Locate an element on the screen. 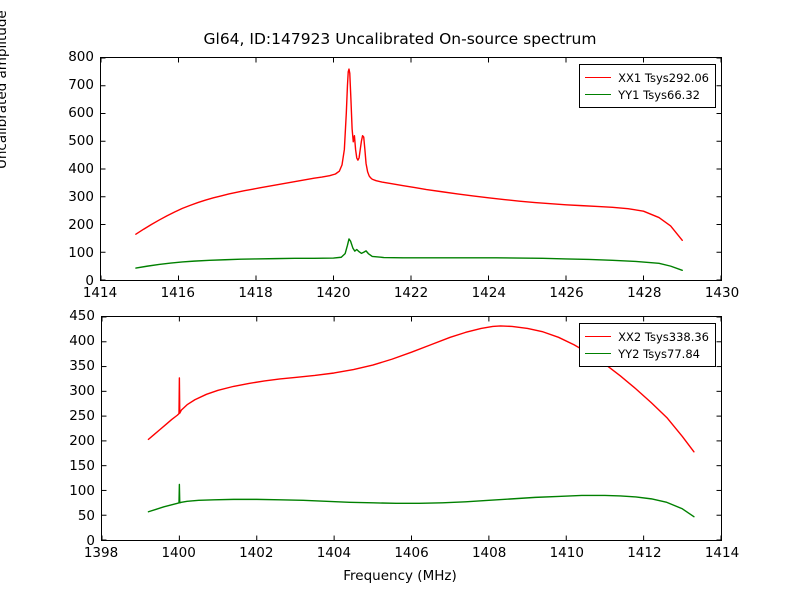 The width and height of the screenshot is (800, 600). legend-swatch-yy2 is located at coordinates (598, 353).